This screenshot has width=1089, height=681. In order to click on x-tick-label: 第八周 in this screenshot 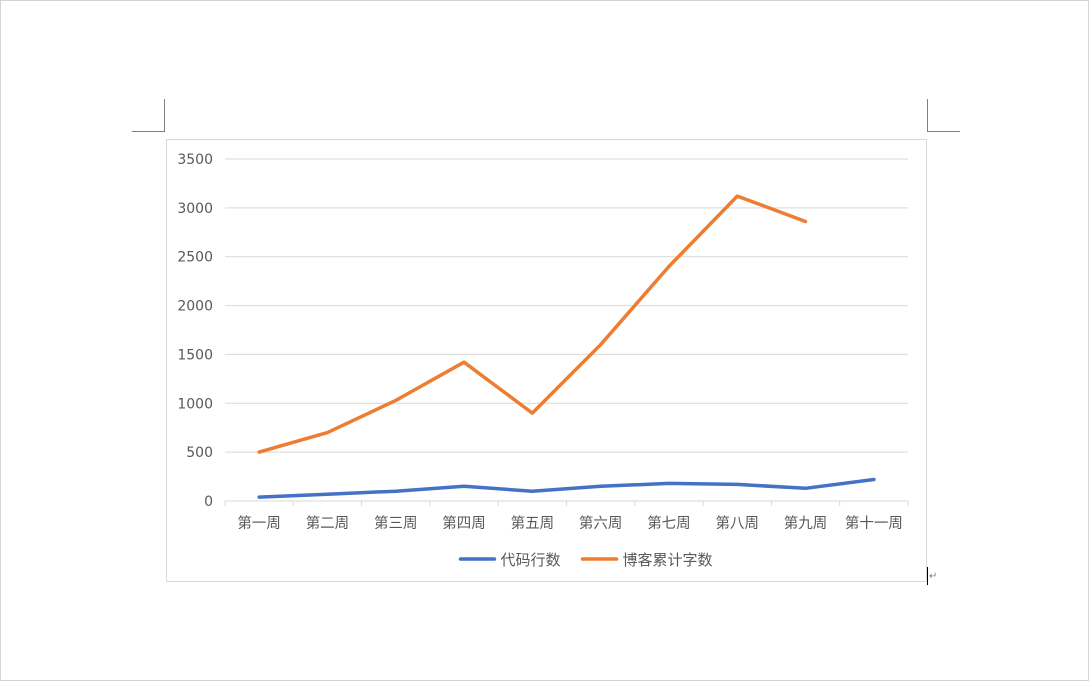, I will do `click(738, 523)`.